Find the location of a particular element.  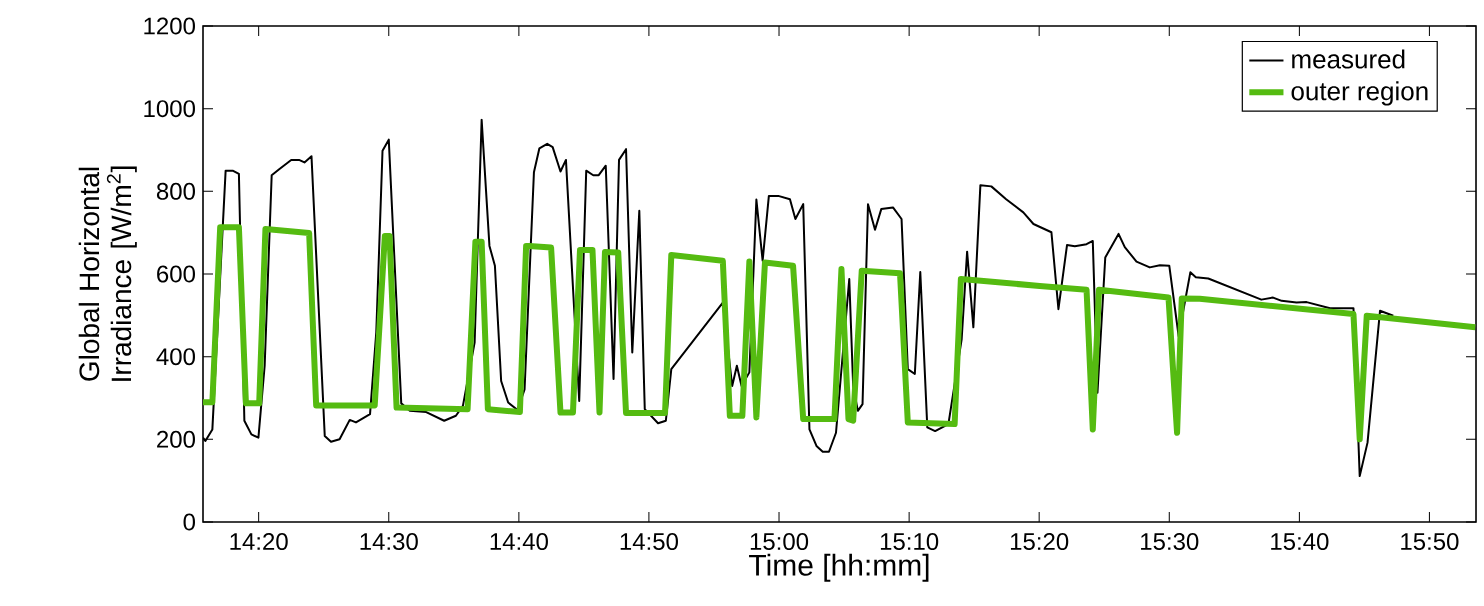

y-tick-label: 1000 is located at coordinates (169, 109).